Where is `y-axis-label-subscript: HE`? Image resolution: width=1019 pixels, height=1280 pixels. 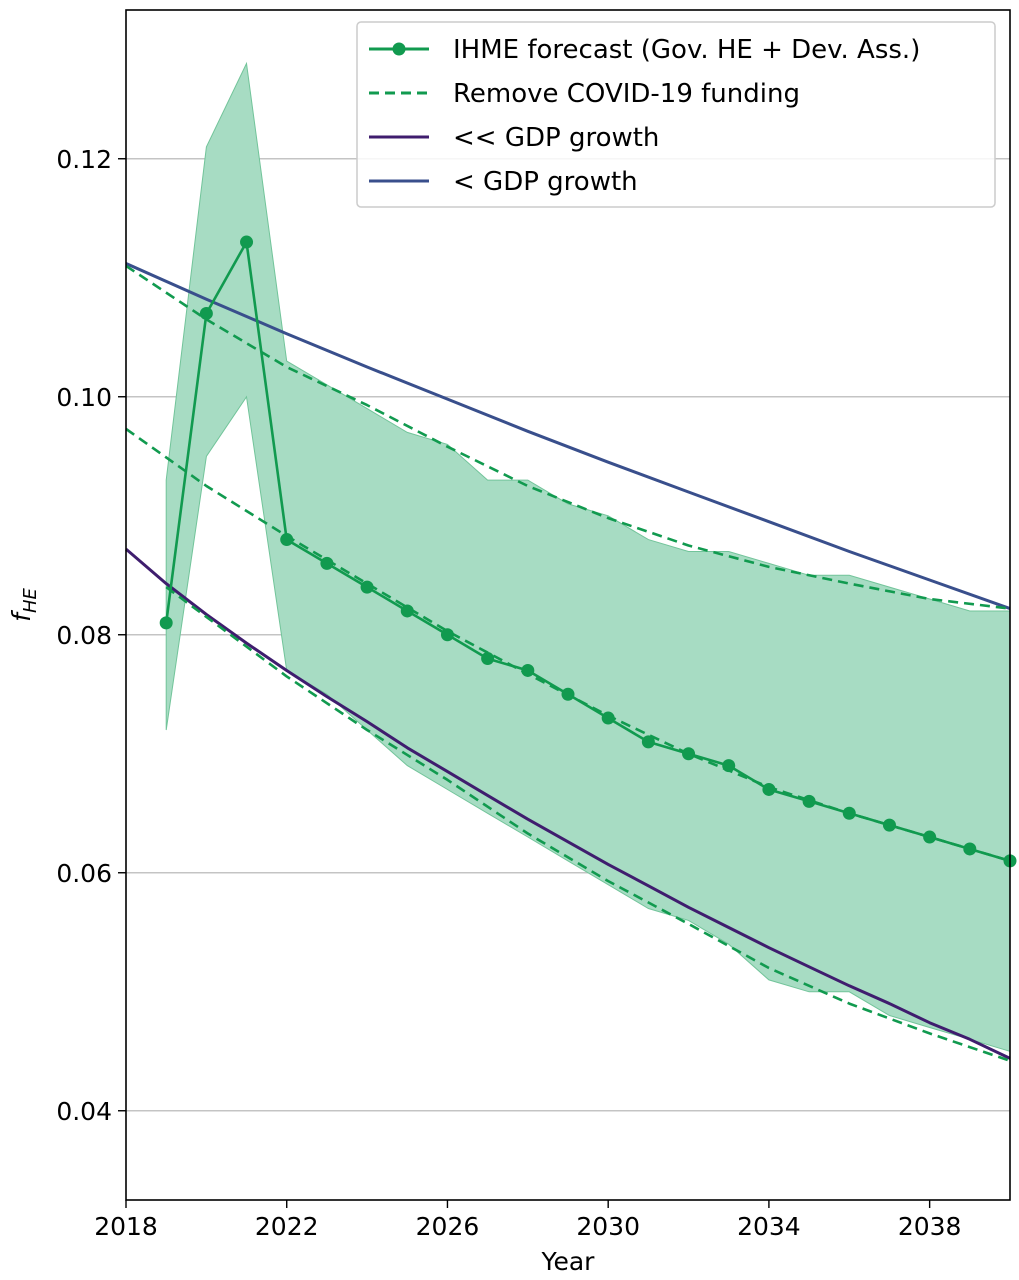 y-axis-label-subscript: HE is located at coordinates (30, 601).